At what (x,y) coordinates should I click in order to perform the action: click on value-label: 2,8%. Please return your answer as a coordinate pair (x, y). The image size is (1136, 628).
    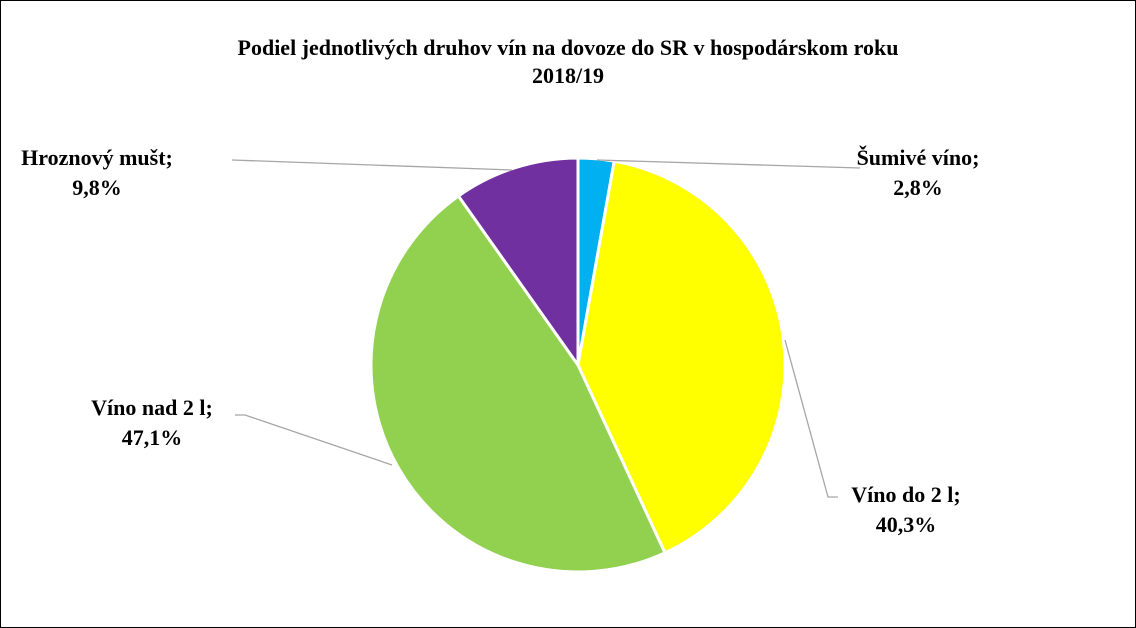
    Looking at the image, I should click on (918, 187).